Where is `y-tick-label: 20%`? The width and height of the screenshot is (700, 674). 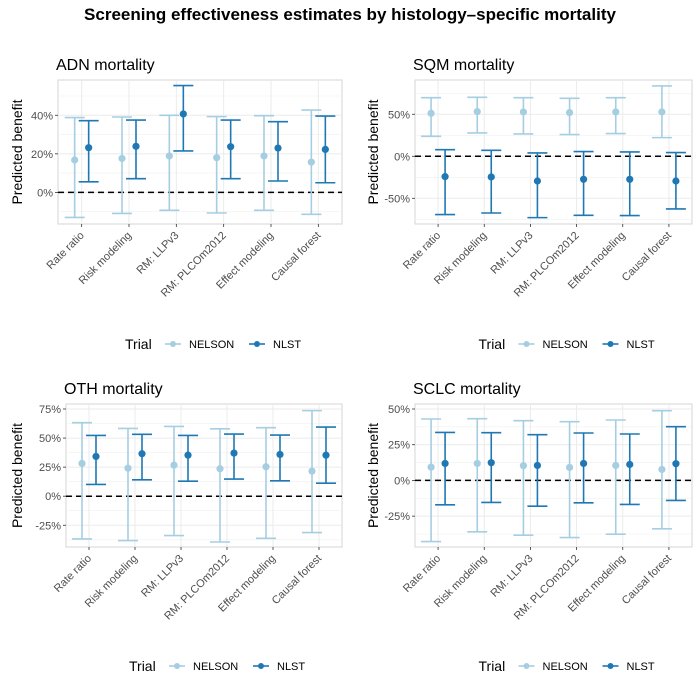 y-tick-label: 20% is located at coordinates (42, 155).